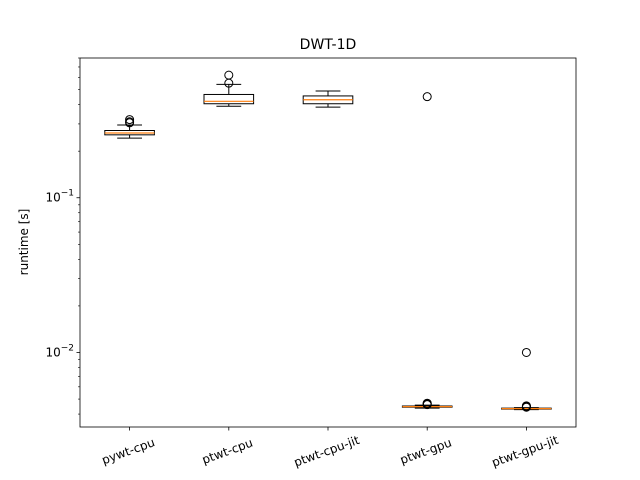 This screenshot has height=480, width=640. What do you see at coordinates (328, 45) in the screenshot?
I see `chart-title: DWT-1D` at bounding box center [328, 45].